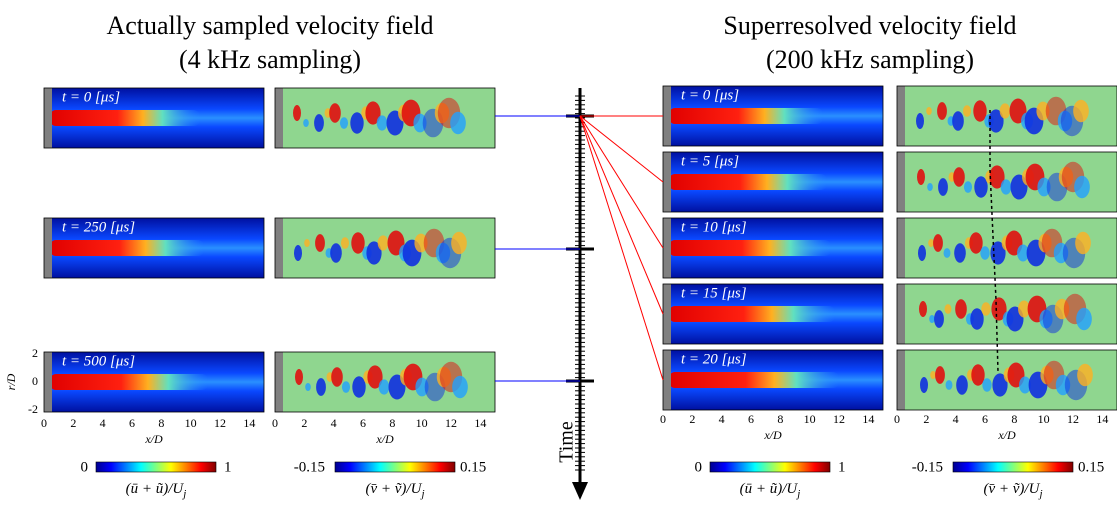 Image resolution: width=1117 pixels, height=507 pixels. Describe the element at coordinates (1013, 467) in the screenshot. I see `colorbar` at that location.